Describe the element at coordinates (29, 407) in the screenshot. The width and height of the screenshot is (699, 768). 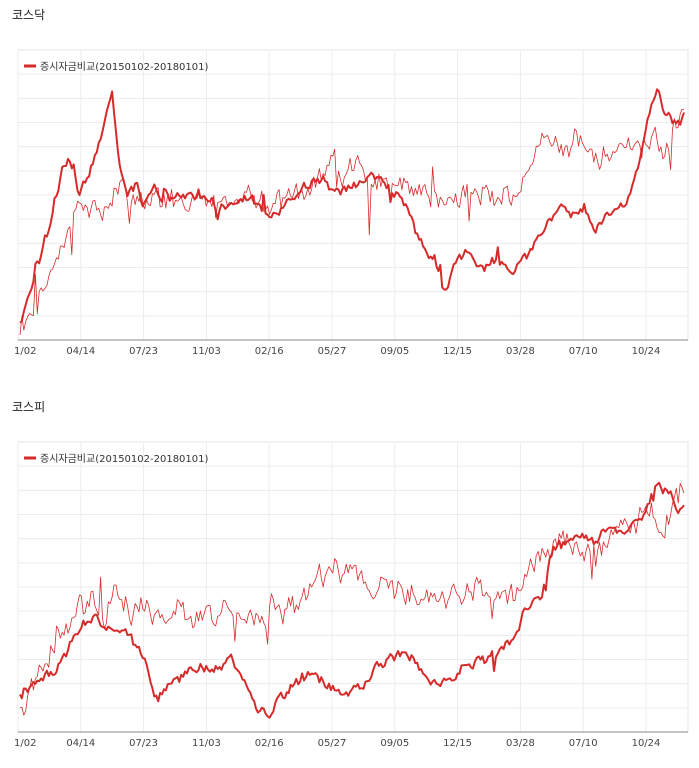
I see `chart-title-kospi: 코스피` at that location.